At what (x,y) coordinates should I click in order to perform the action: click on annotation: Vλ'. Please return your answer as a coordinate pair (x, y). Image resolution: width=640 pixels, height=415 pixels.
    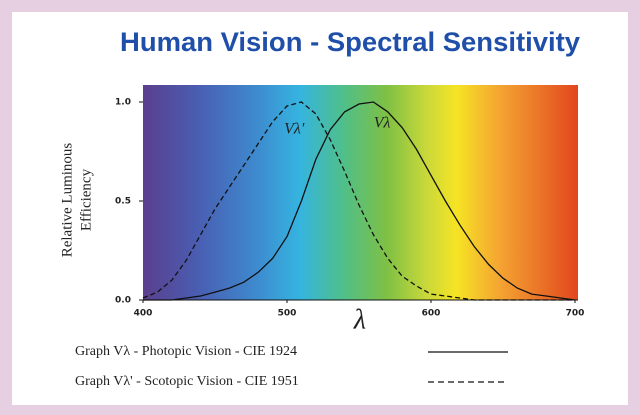
    Looking at the image, I should click on (294, 128).